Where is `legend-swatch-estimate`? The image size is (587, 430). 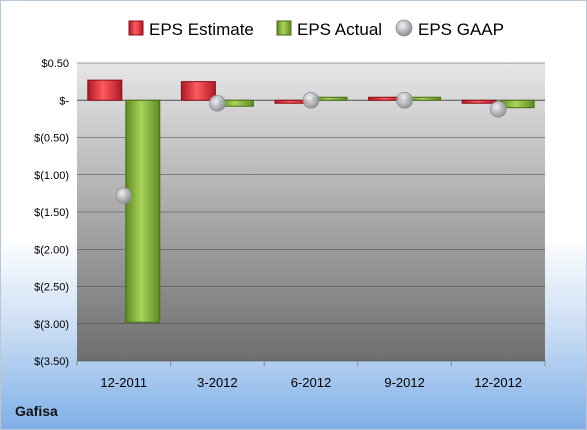 legend-swatch-estimate is located at coordinates (136, 28).